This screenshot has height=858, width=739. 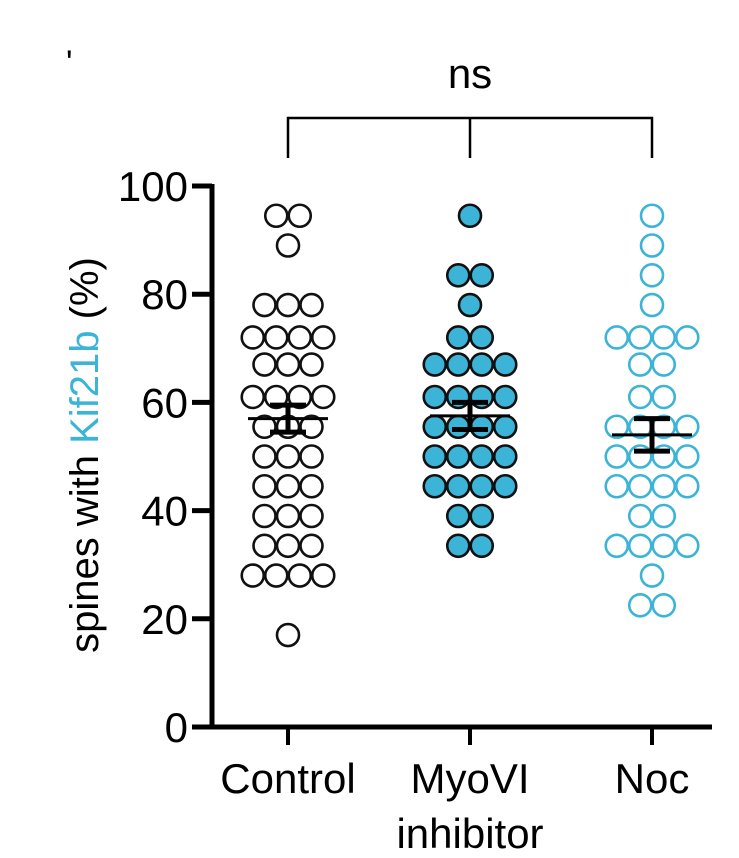 I want to click on bracket-line, so click(x=470, y=137).